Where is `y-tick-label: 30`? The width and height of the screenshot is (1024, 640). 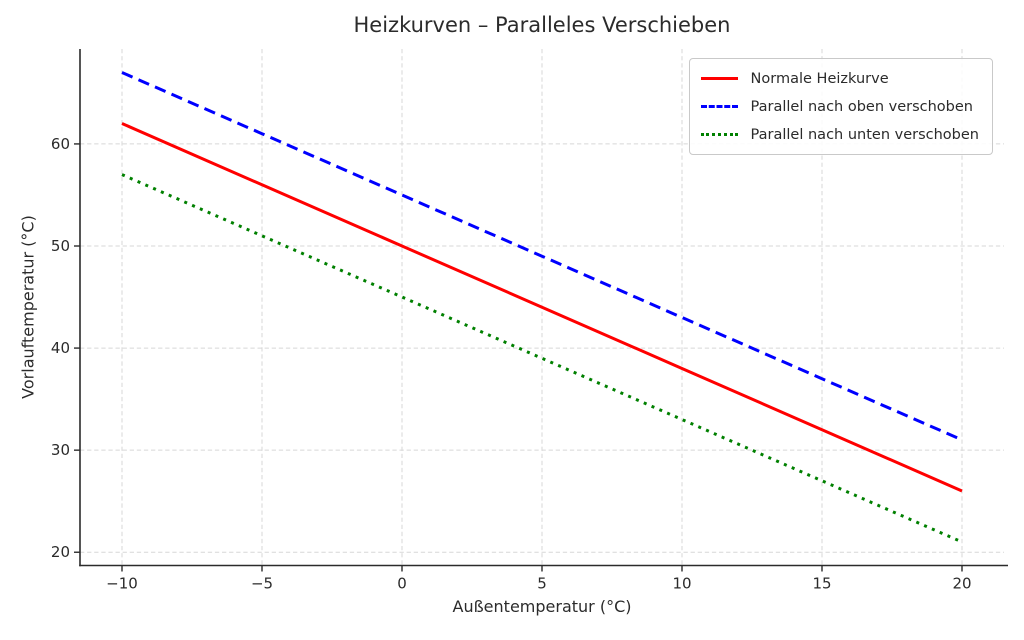 y-tick-label: 30 is located at coordinates (60, 450).